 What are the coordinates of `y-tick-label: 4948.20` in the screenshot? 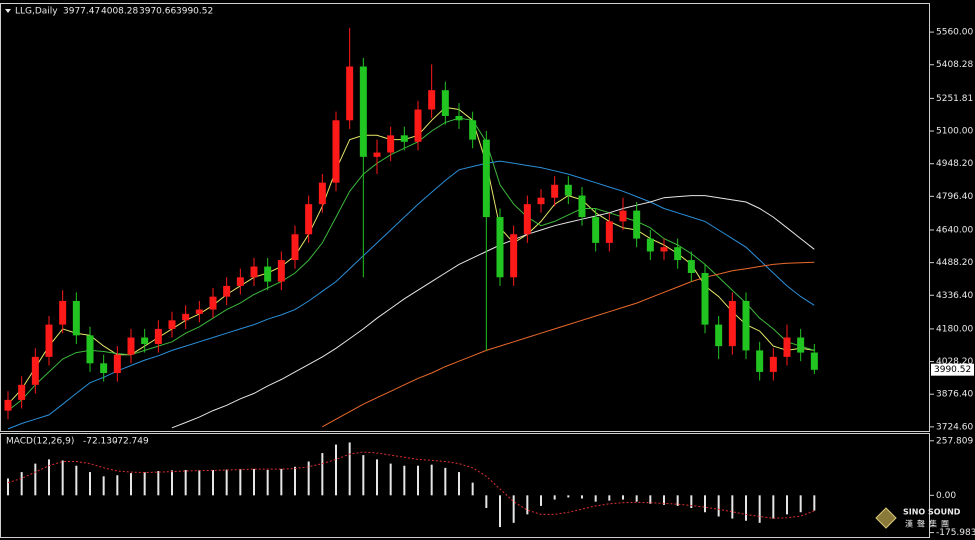 It's located at (954, 164).